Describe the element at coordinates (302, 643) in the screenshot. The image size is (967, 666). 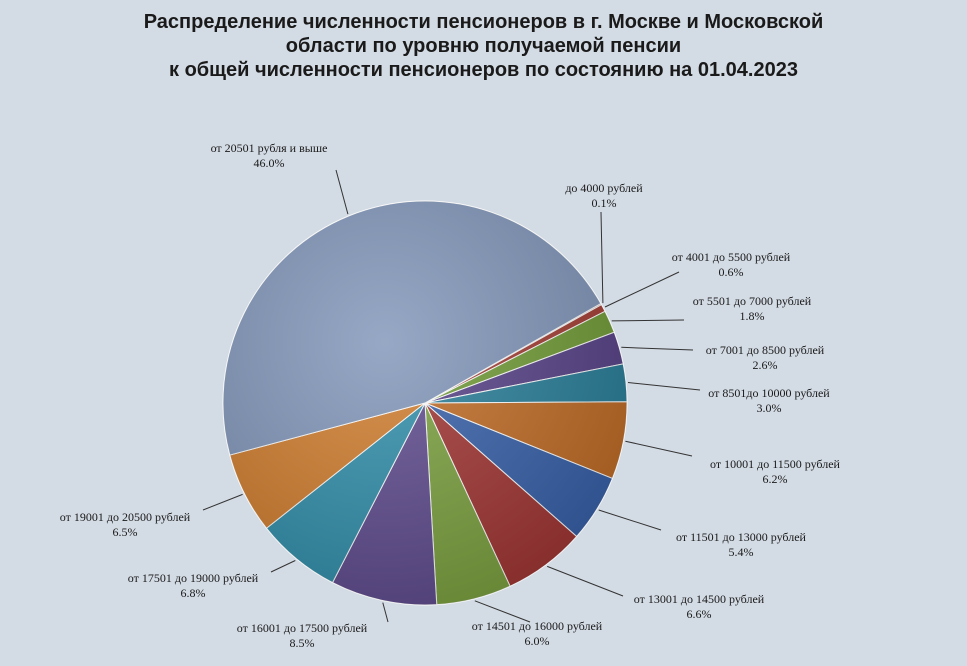
I see `slice-percent-label: 8.5%` at that location.